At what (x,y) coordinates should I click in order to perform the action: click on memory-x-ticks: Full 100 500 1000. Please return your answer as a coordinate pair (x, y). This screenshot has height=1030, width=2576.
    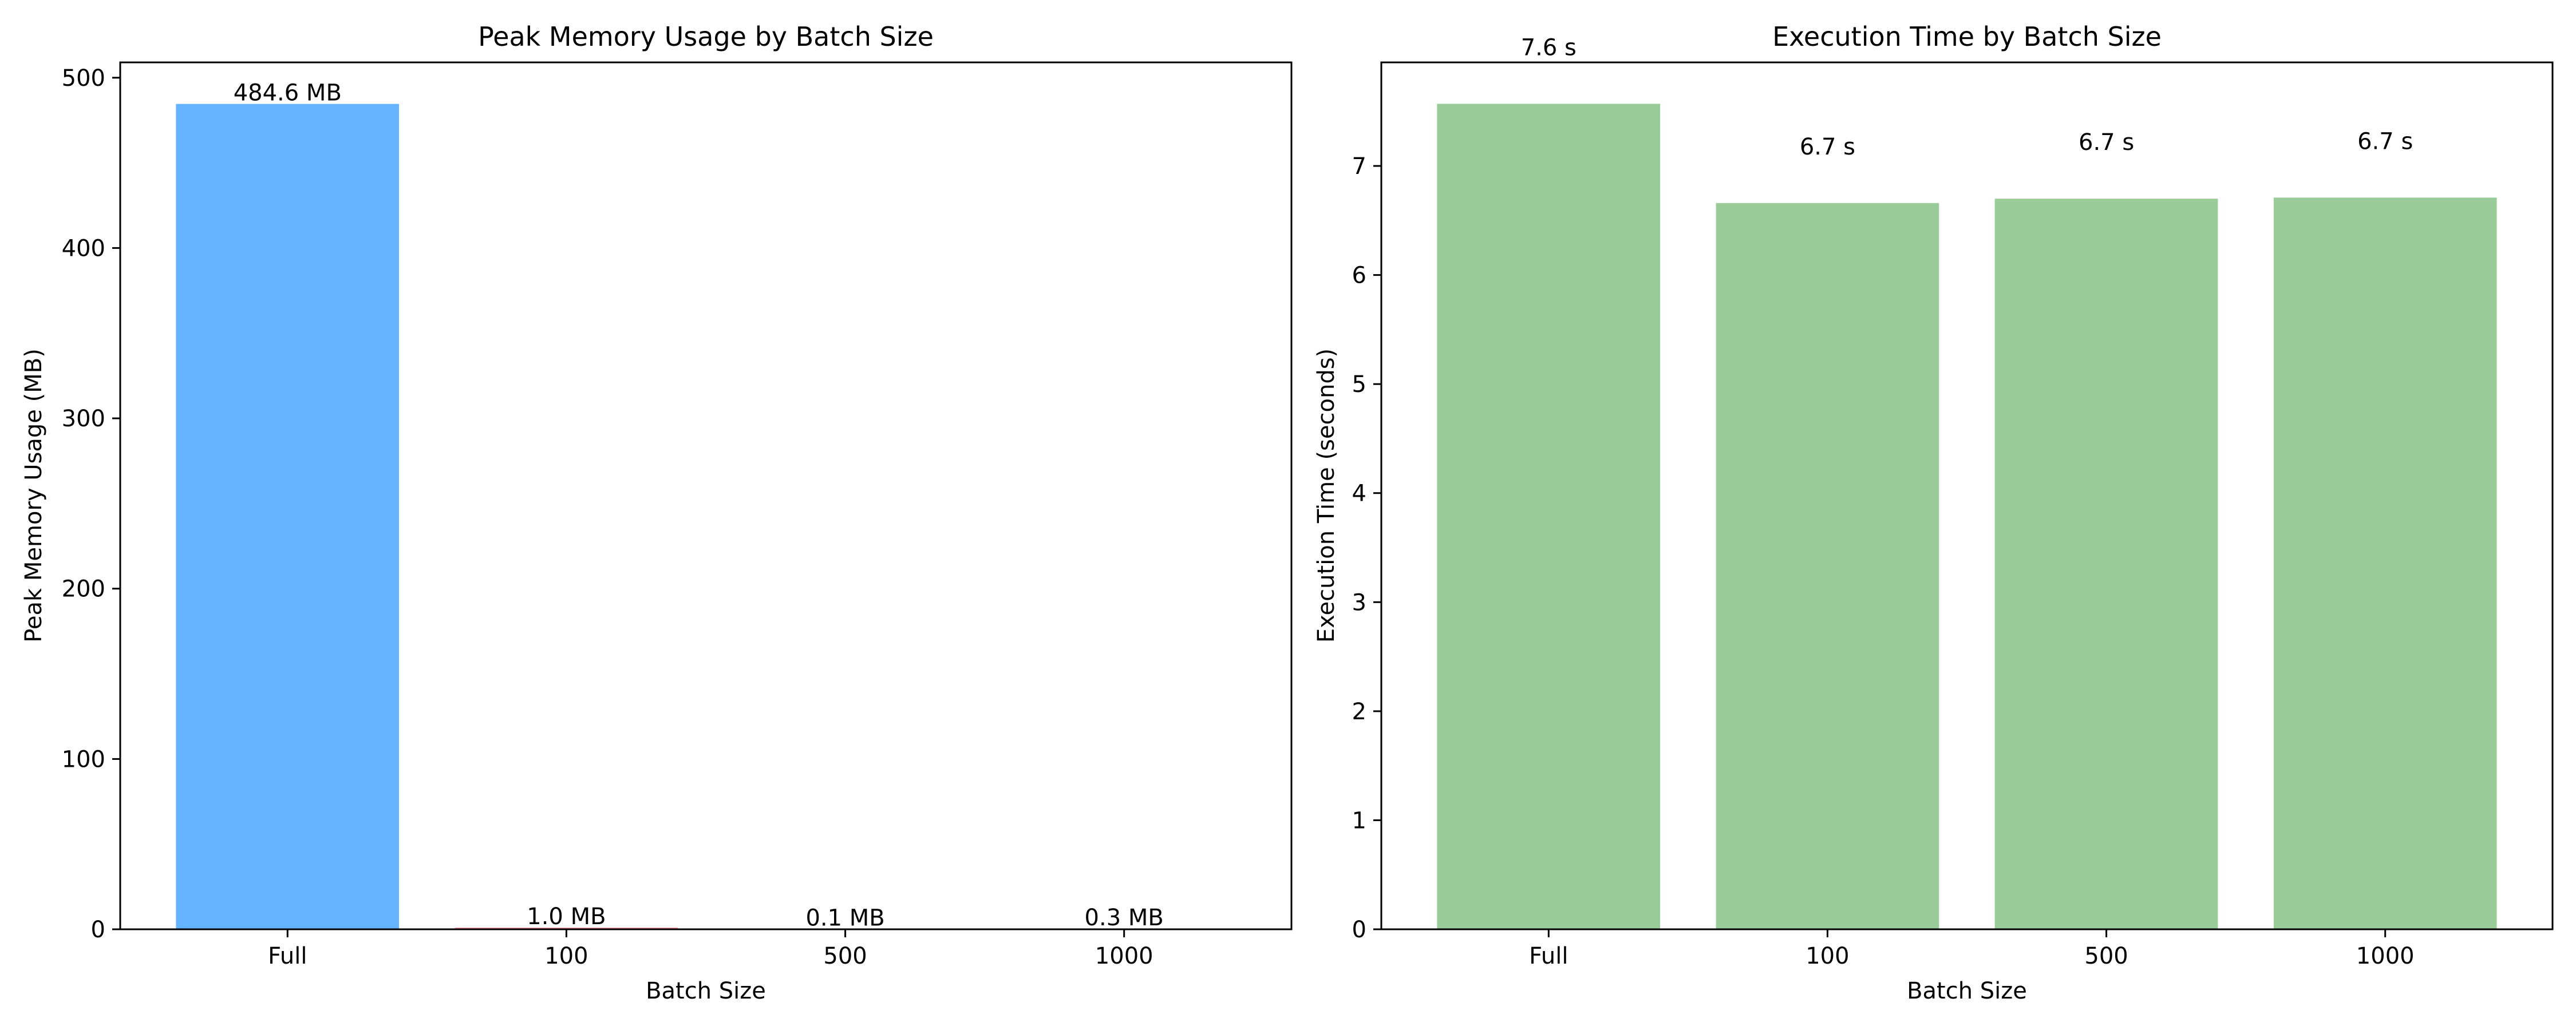
    Looking at the image, I should click on (710, 949).